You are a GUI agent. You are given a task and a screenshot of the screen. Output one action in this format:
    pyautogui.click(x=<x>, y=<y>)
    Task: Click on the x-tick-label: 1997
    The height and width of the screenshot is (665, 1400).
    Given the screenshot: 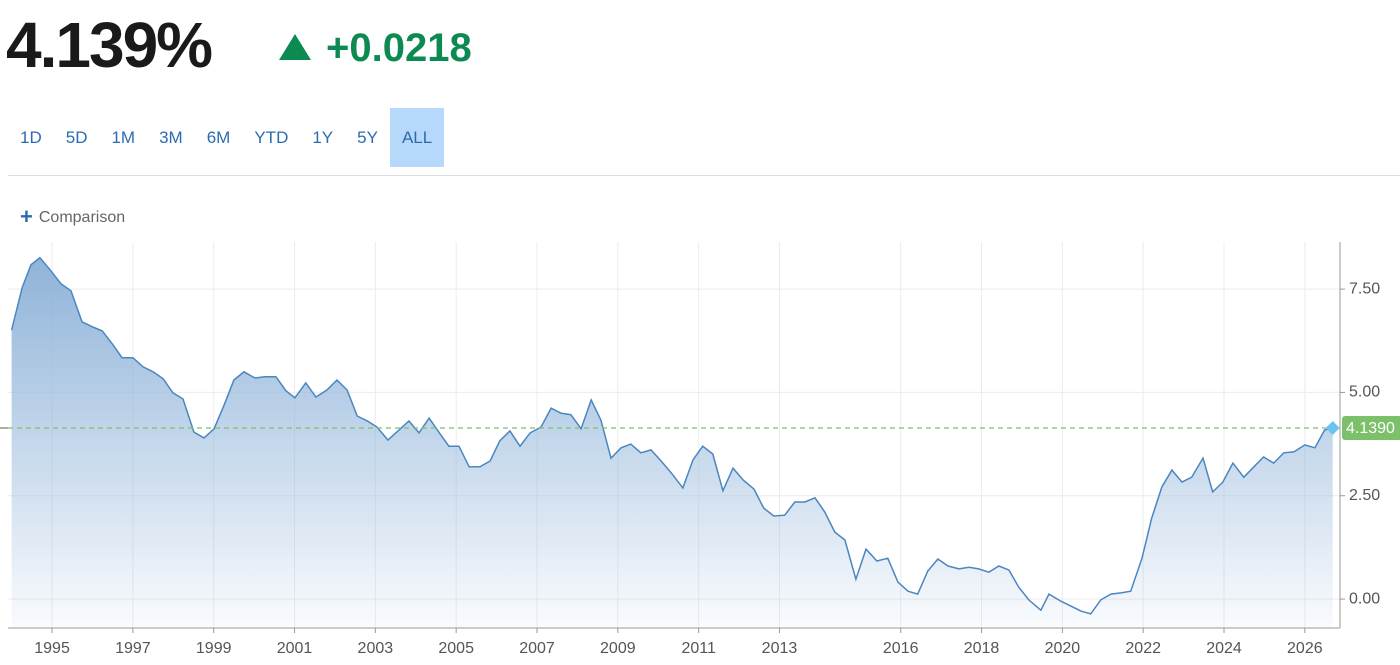 What is the action you would take?
    pyautogui.click(x=133, y=648)
    